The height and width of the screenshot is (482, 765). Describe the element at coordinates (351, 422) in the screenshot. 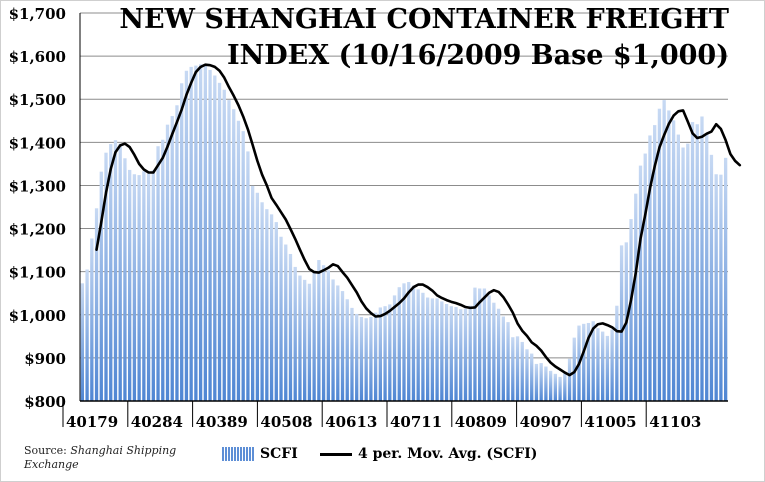

I see `x-tick-label: 40613` at that location.